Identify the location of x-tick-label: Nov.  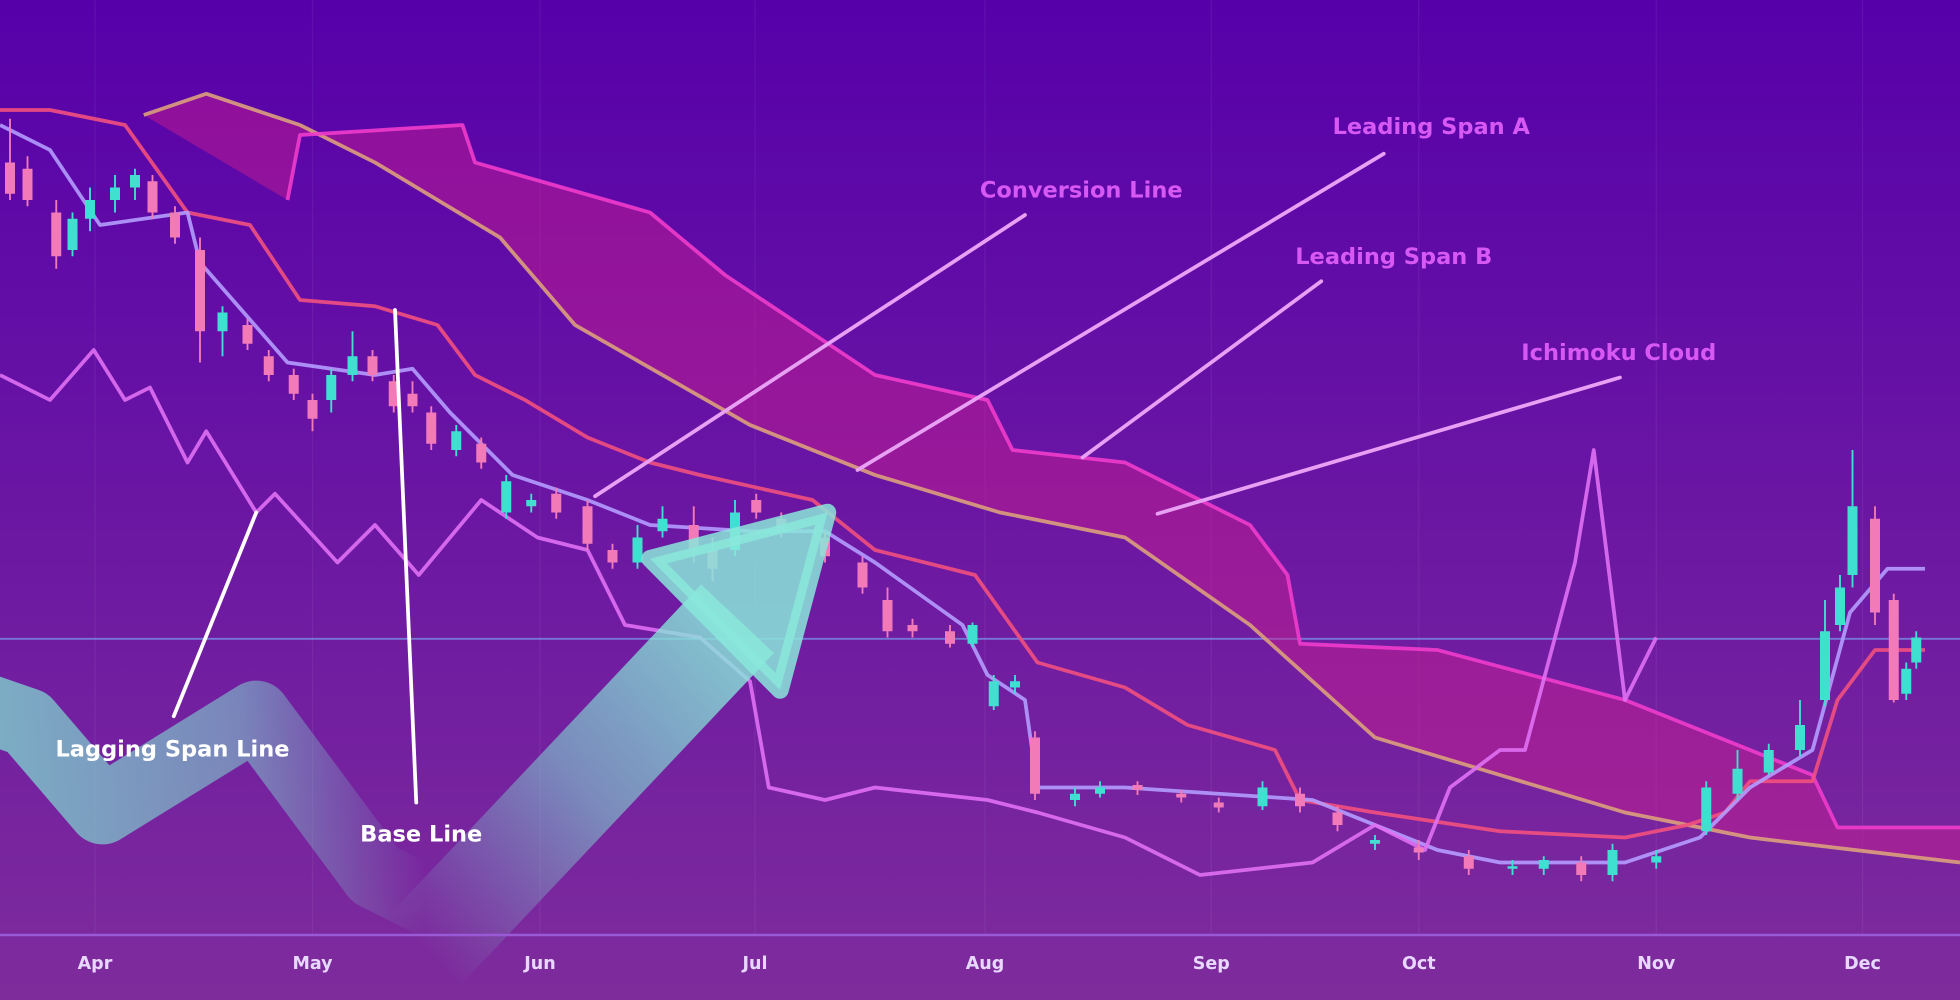
(1656, 964).